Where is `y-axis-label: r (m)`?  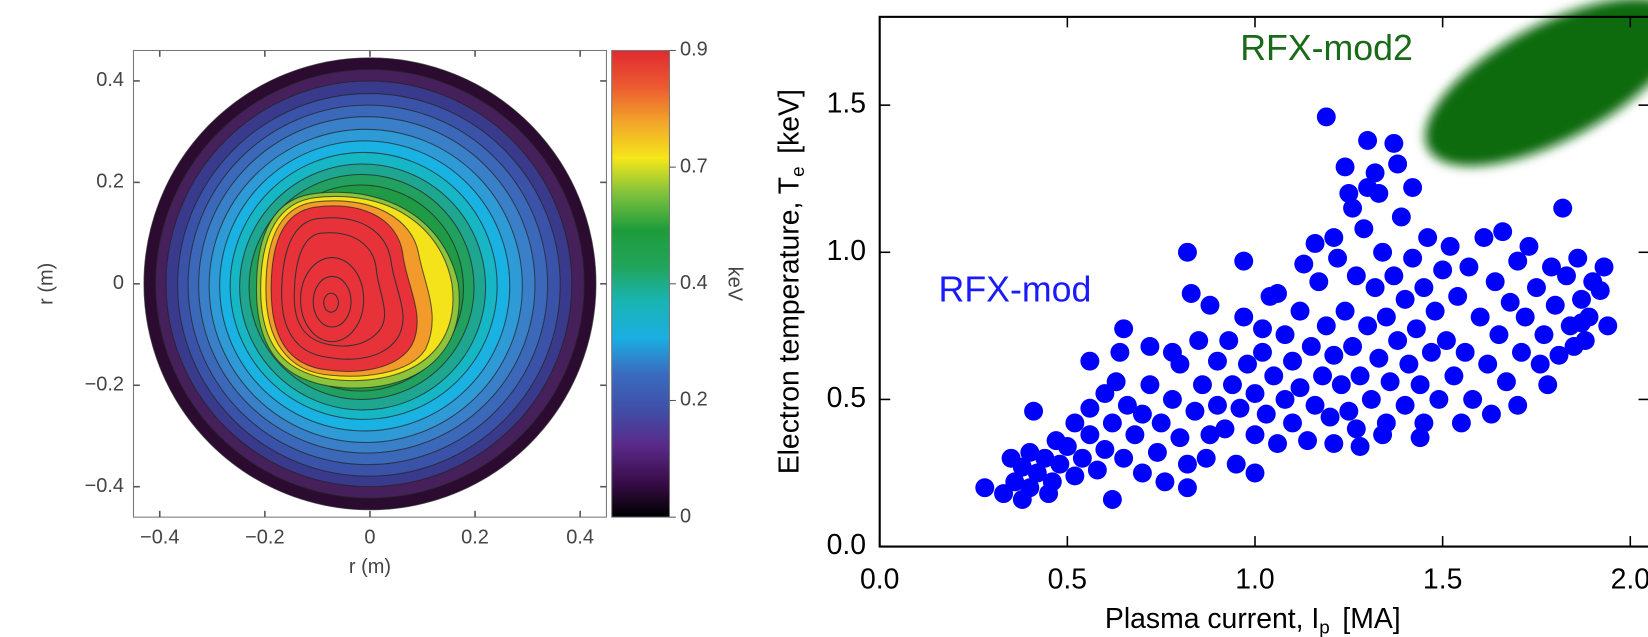
y-axis-label: r (m) is located at coordinates (47, 284).